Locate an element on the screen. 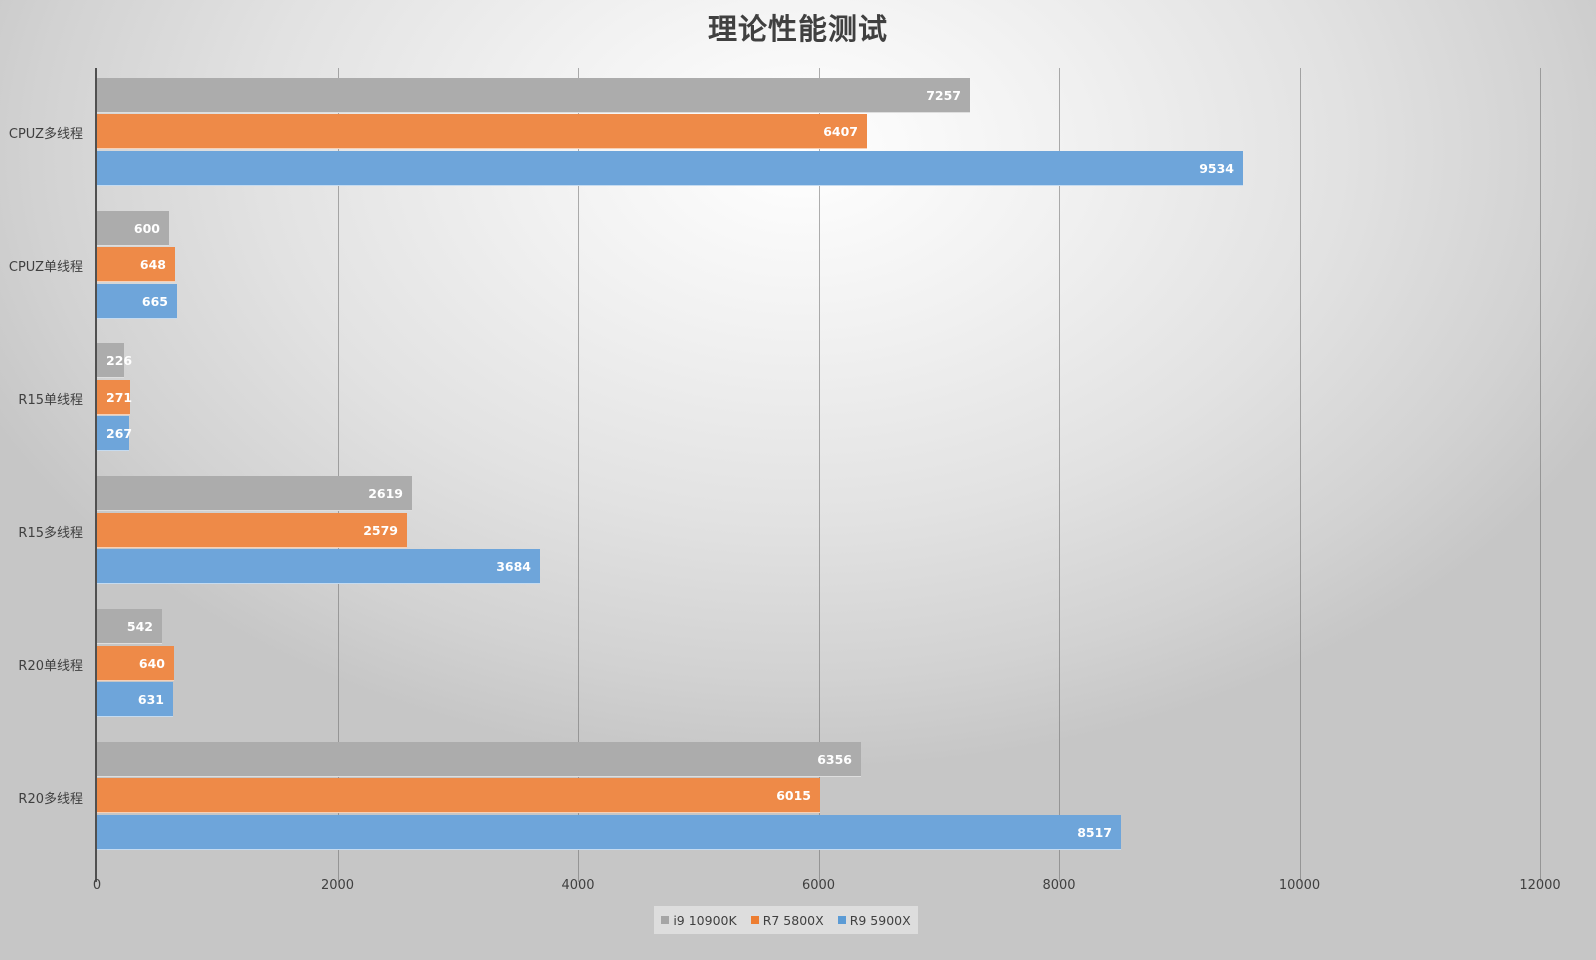 Image resolution: width=1596 pixels, height=960 pixels. bar-r9-5900x: 267 is located at coordinates (115, 434).